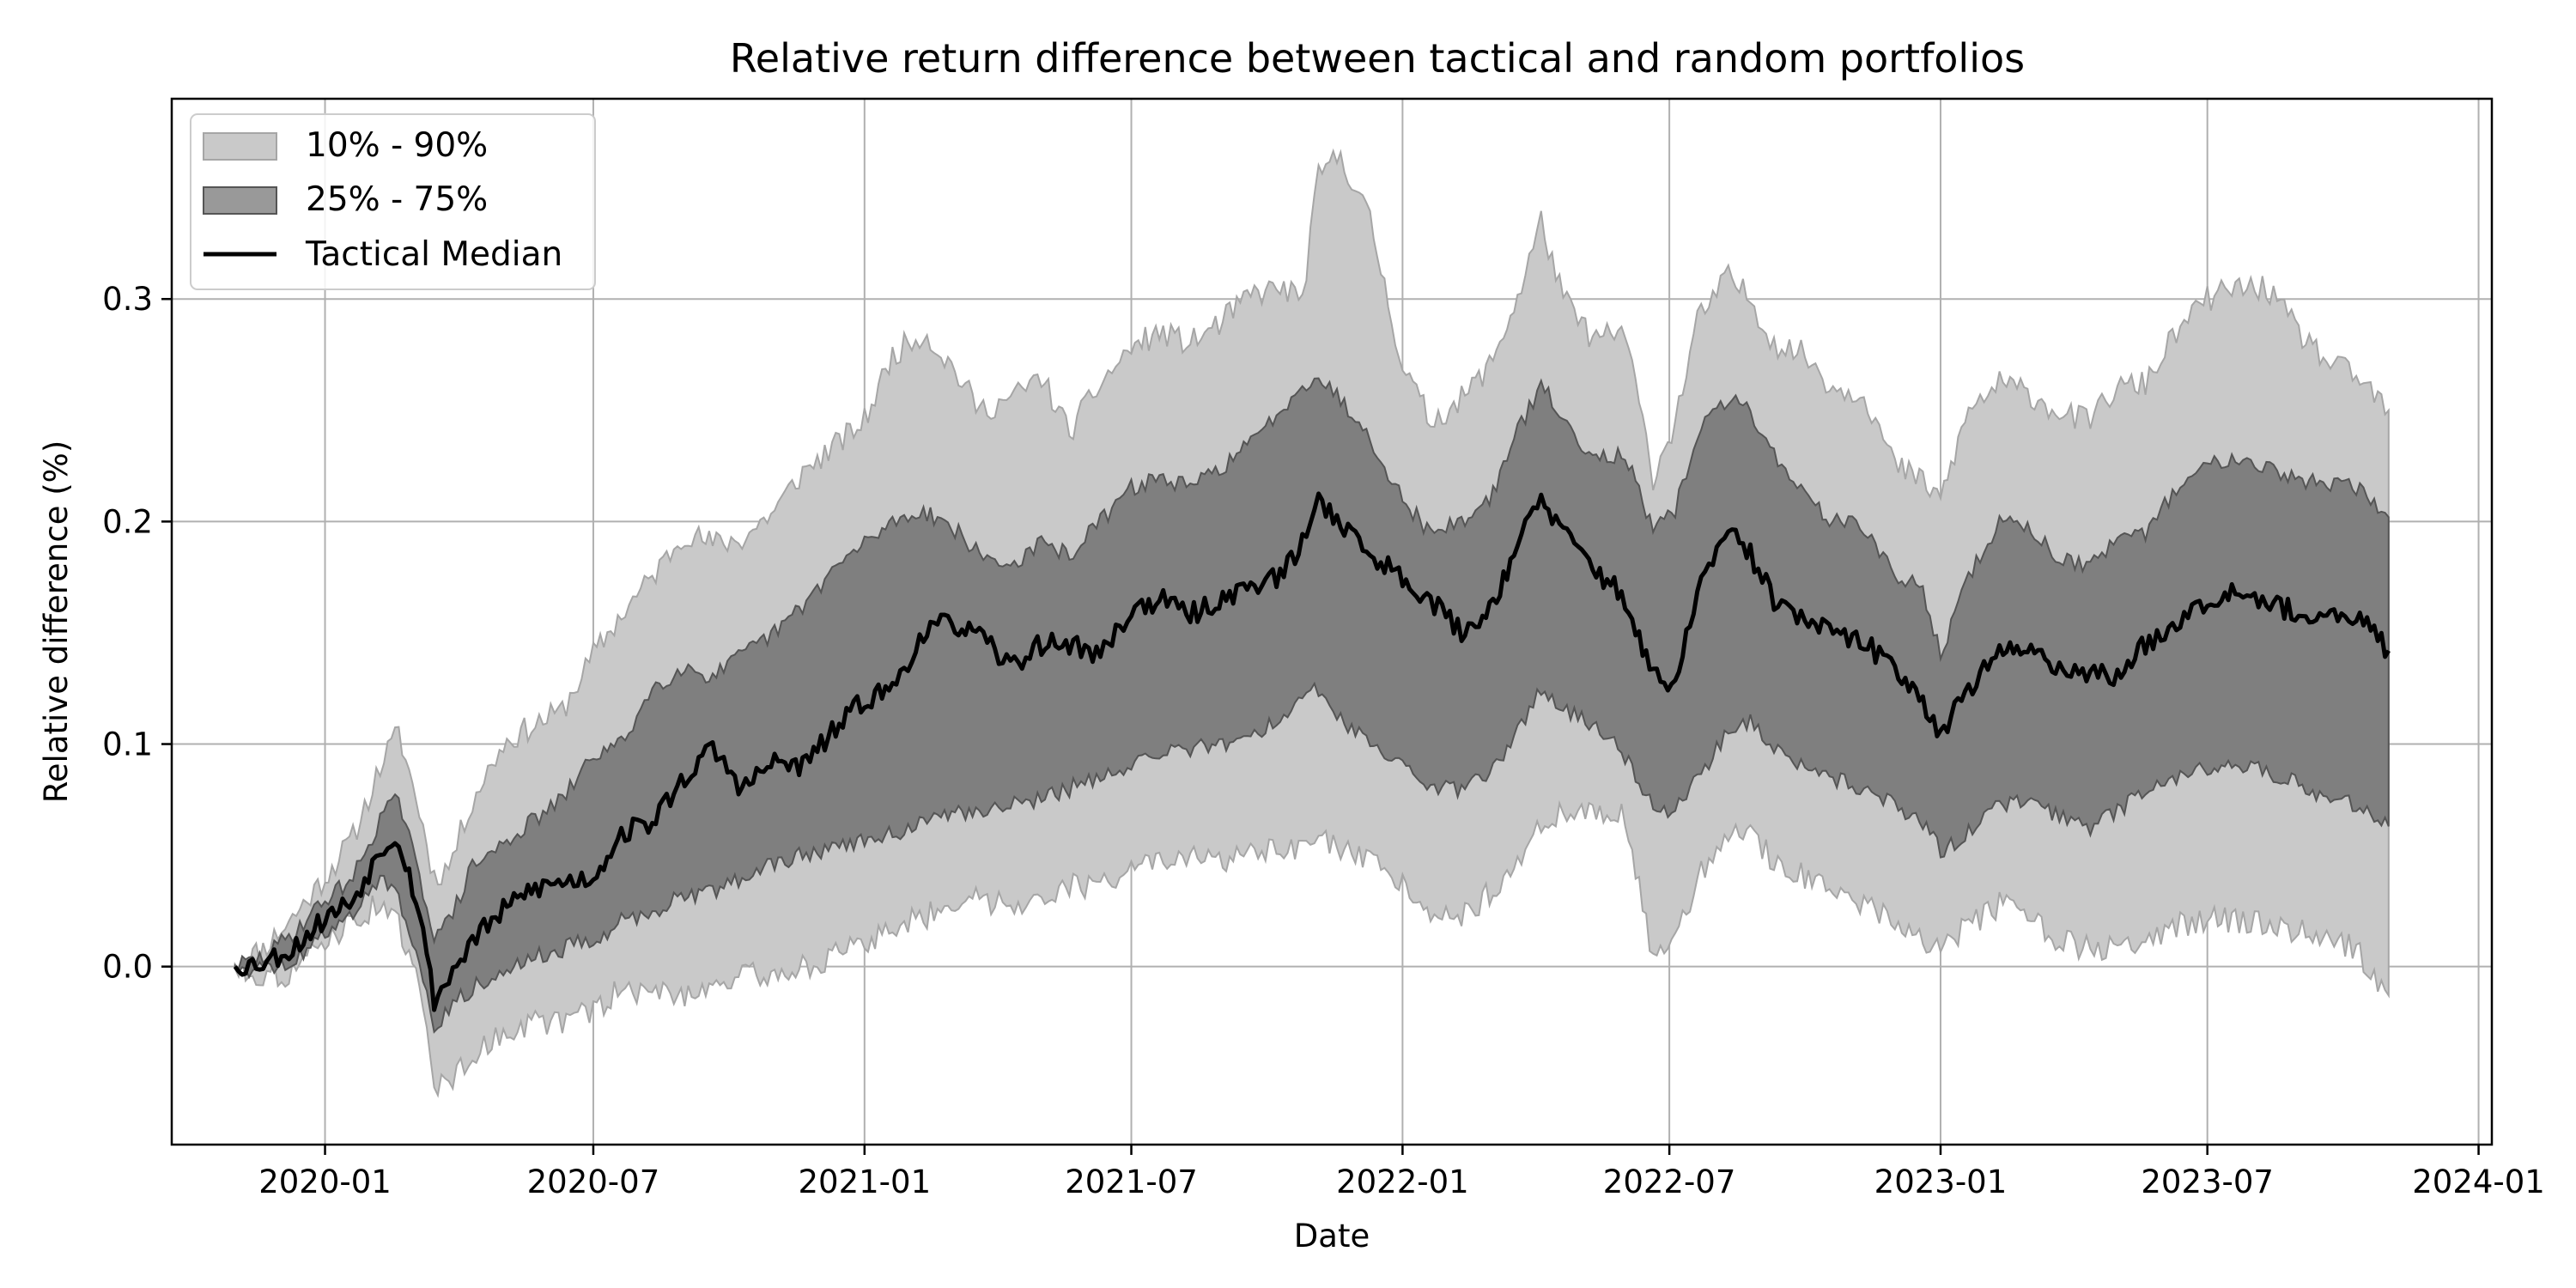 Image resolution: width=2576 pixels, height=1288 pixels. Describe the element at coordinates (56, 622) in the screenshot. I see `y-axis-label: Relative difference (%)` at that location.